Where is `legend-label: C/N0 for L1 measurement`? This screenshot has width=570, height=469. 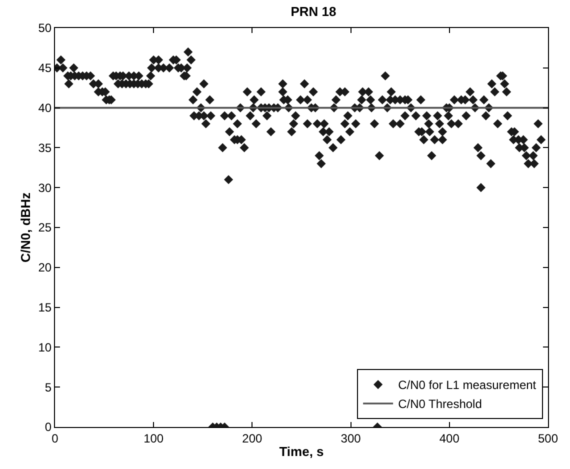 legend-label: C/N0 for L1 measurement is located at coordinates (467, 385).